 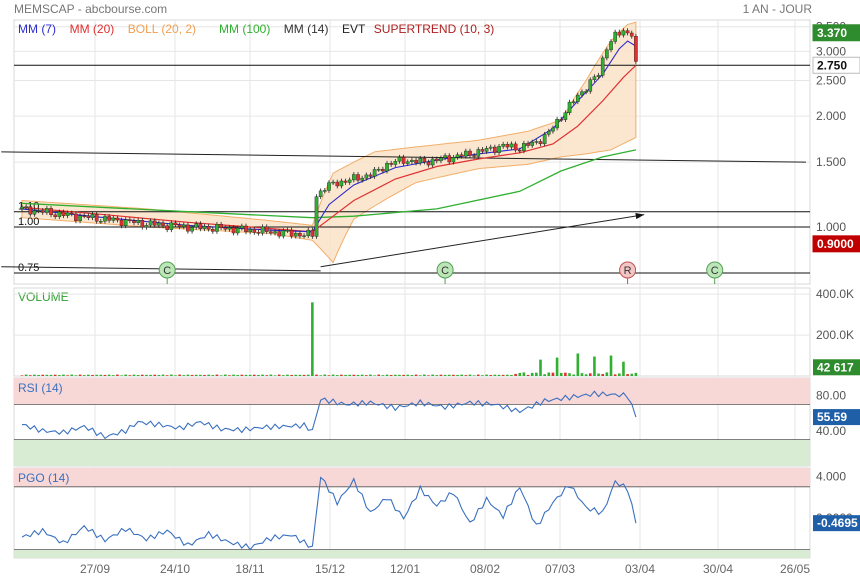 I want to click on event-marker-c: C, so click(x=445, y=272).